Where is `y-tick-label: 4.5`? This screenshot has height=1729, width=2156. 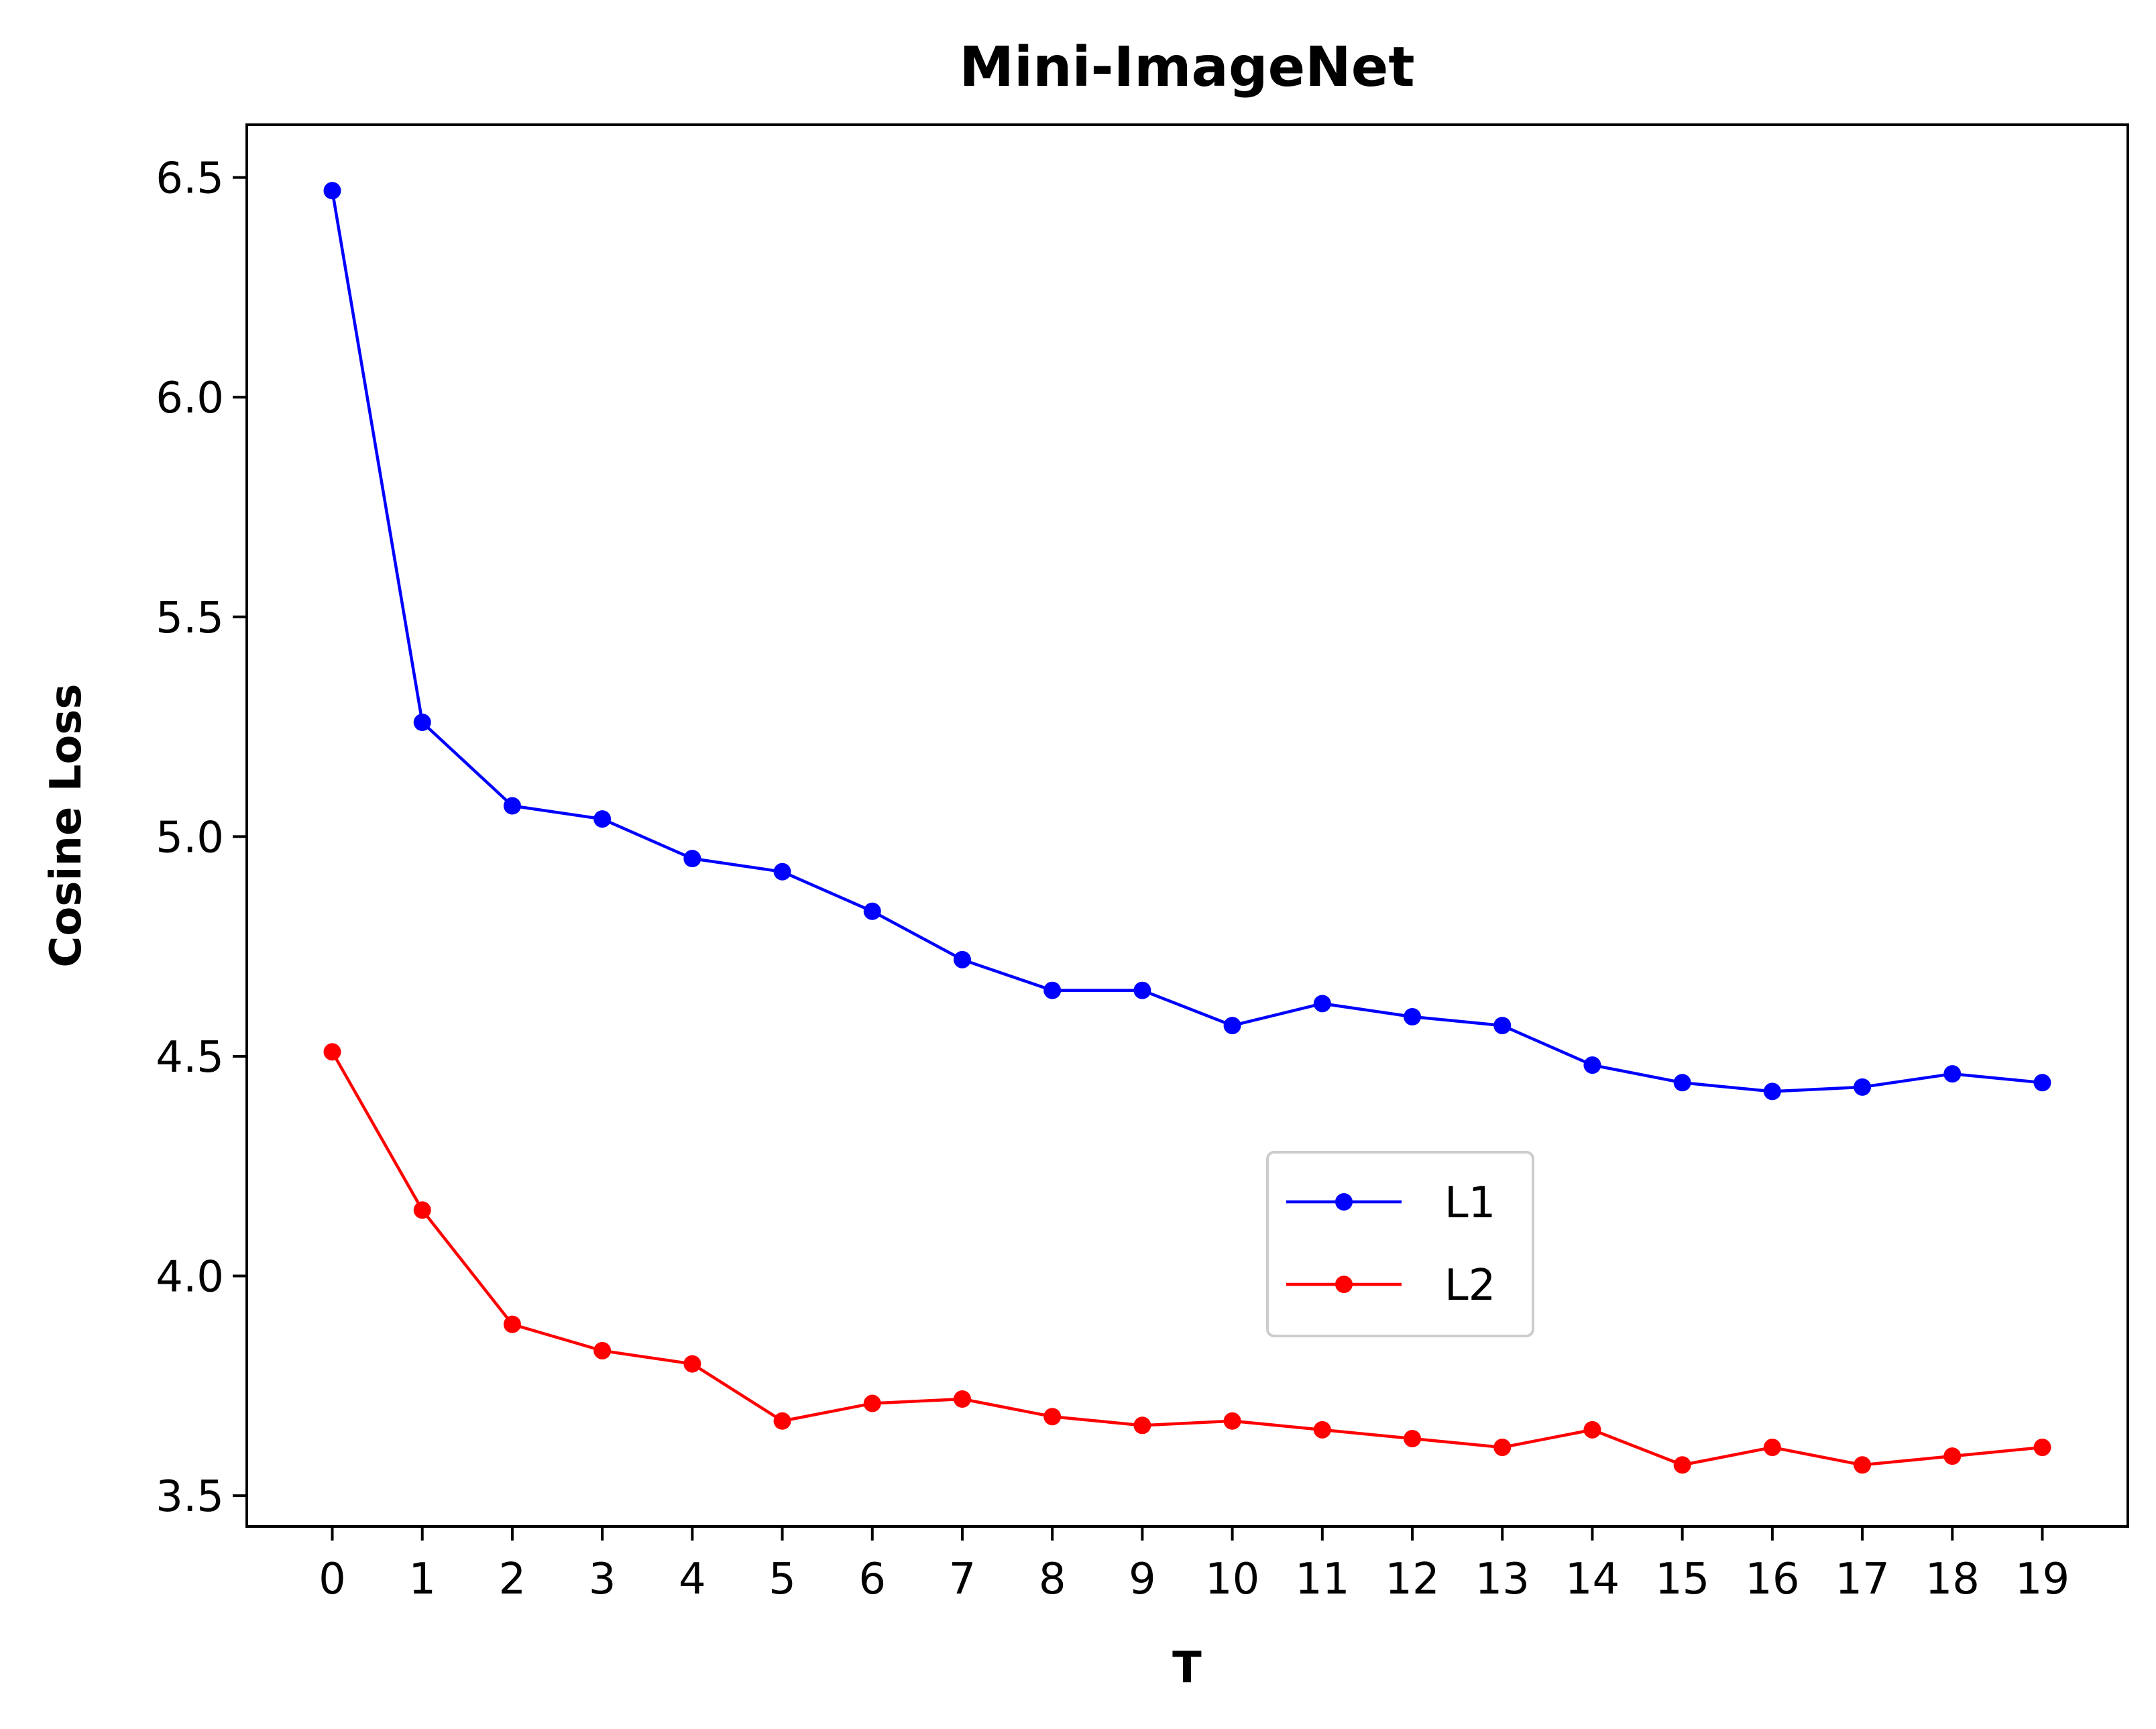 y-tick-label: 4.5 is located at coordinates (190, 1057).